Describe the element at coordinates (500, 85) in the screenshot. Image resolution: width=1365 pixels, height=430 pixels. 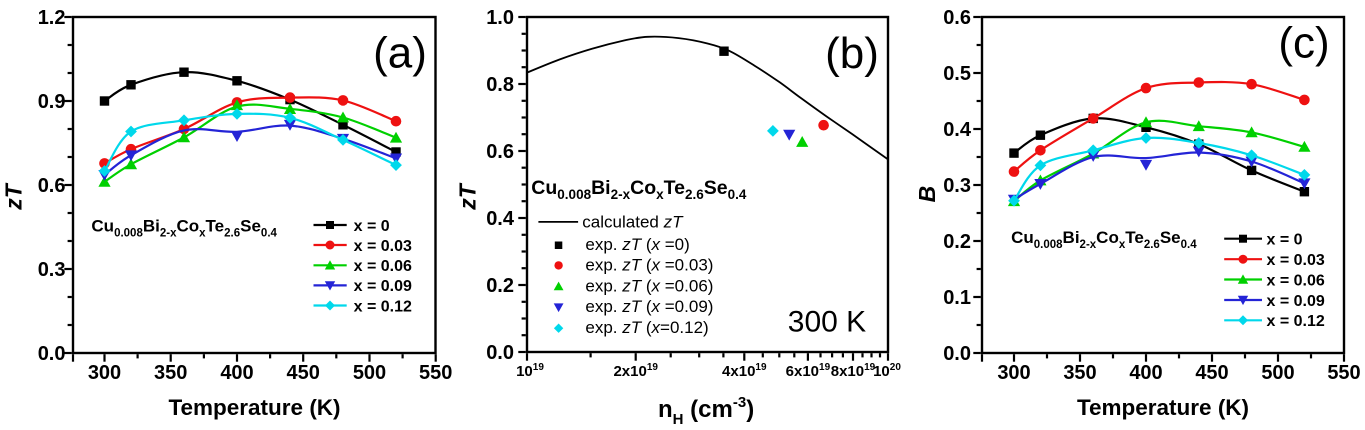
I see `svg-text: 0.8` at that location.